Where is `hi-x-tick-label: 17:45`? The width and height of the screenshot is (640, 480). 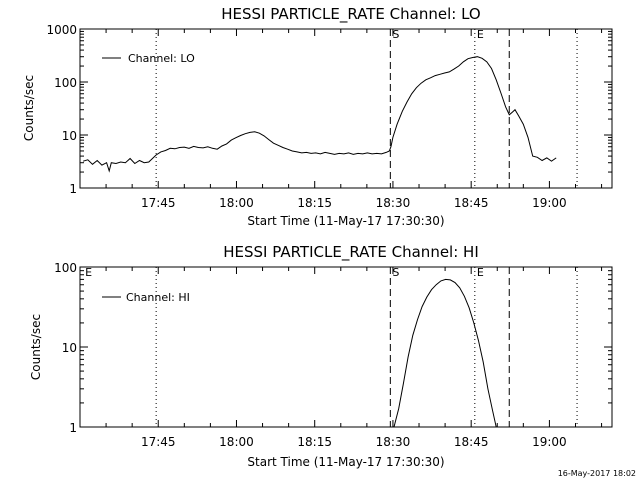 hi-x-tick-label: 17:45 is located at coordinates (158, 442).